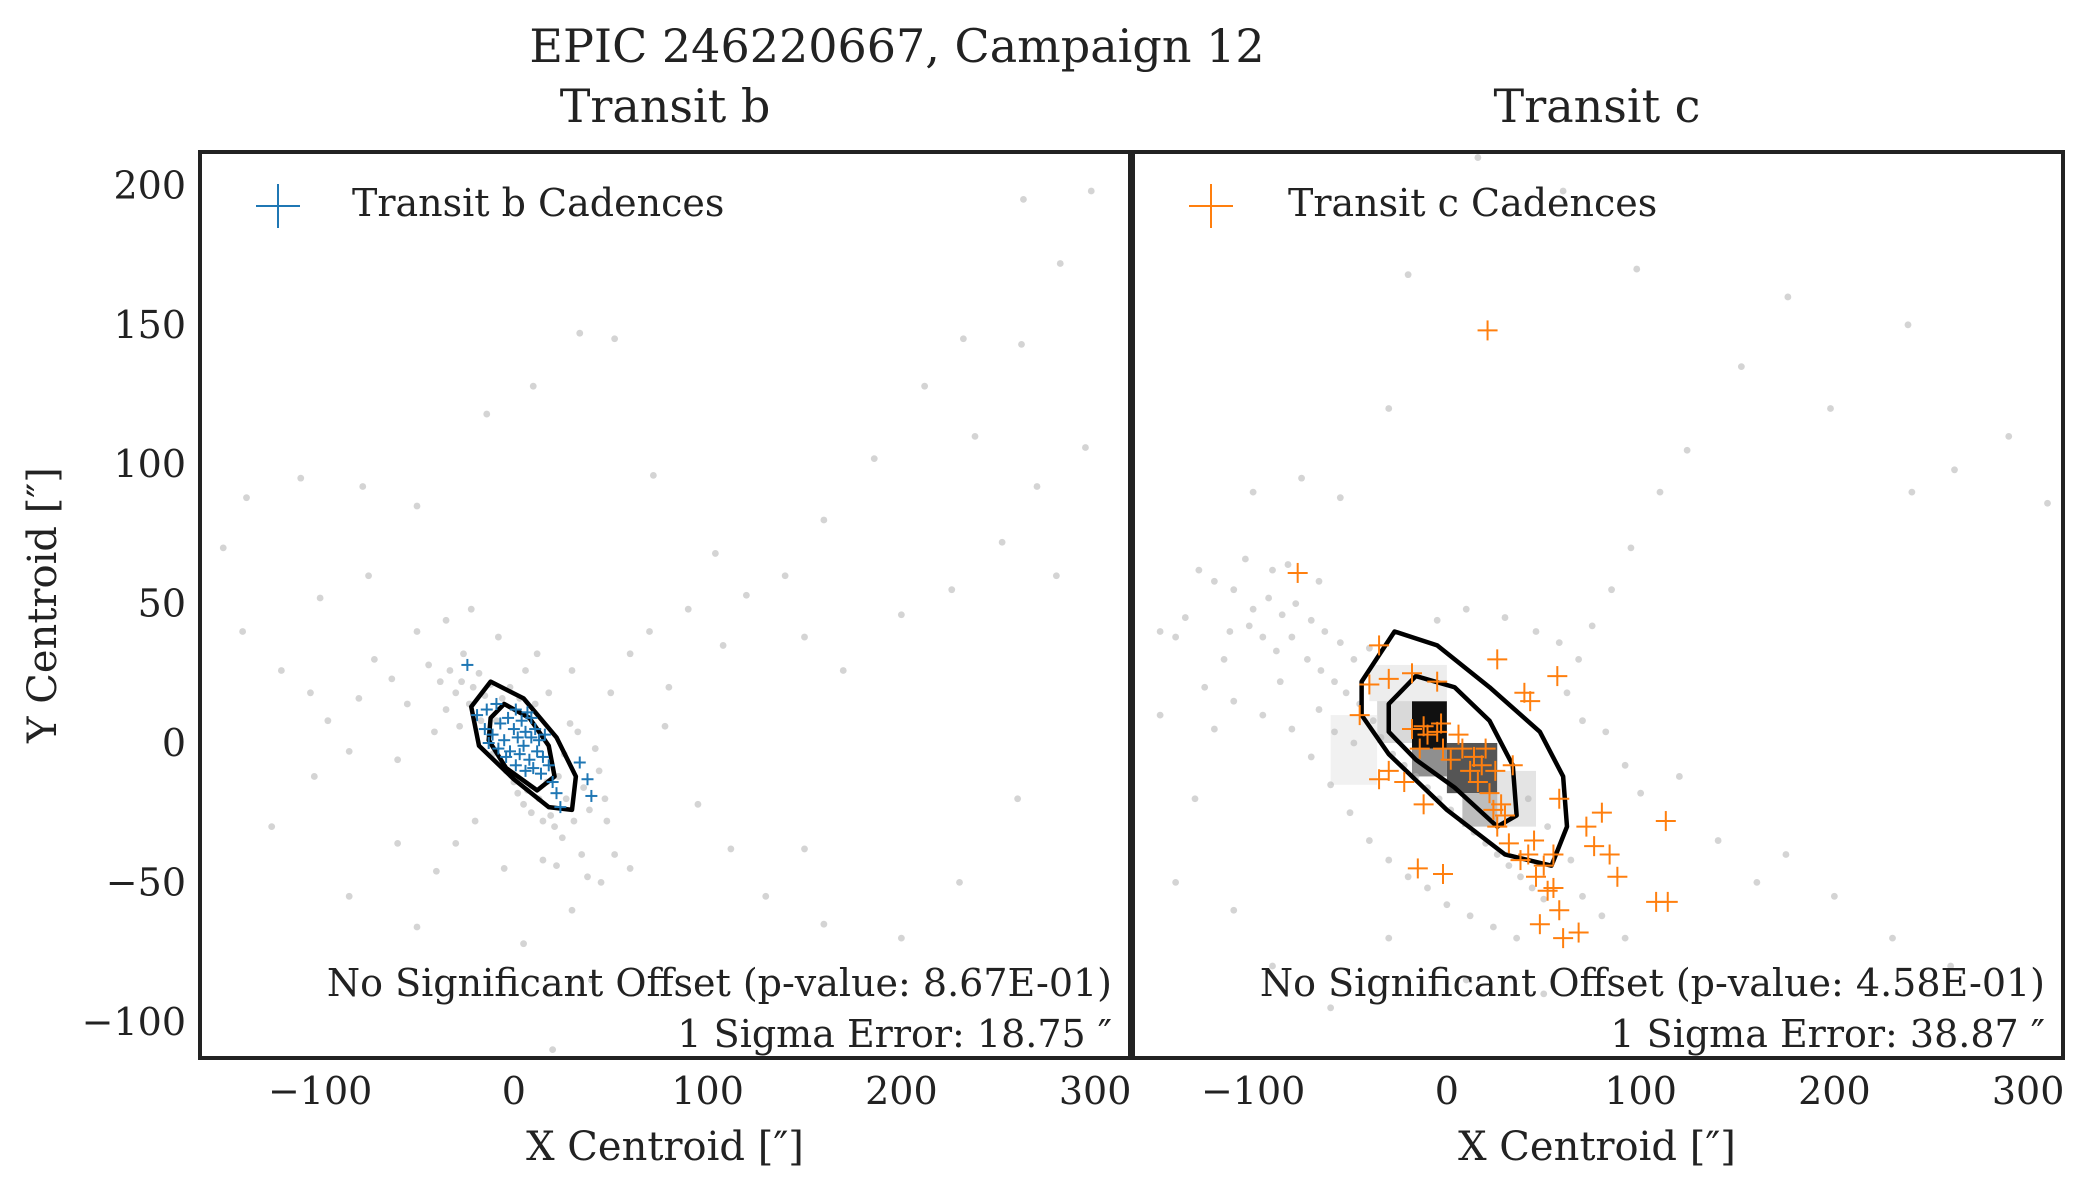  I want to click on legend-transit-b: Transit b Cadences, so click(490, 204).